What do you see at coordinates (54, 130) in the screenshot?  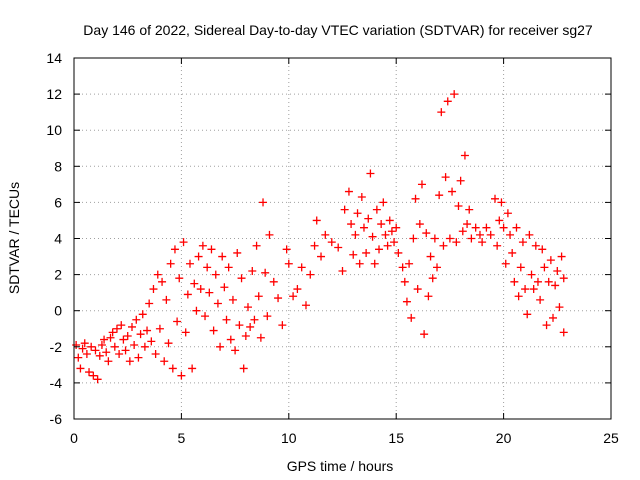 I see `y-tick-label: 10` at bounding box center [54, 130].